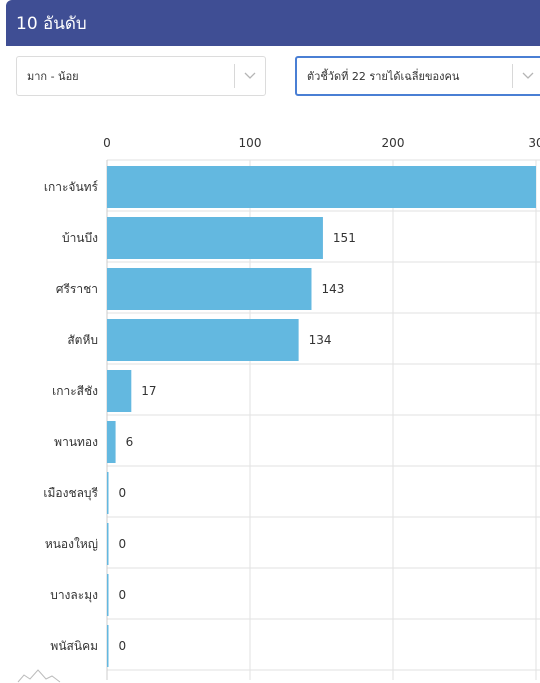 The height and width of the screenshot is (683, 540). What do you see at coordinates (273, 23) in the screenshot?
I see `panel-header: 10 อันดับ` at bounding box center [273, 23].